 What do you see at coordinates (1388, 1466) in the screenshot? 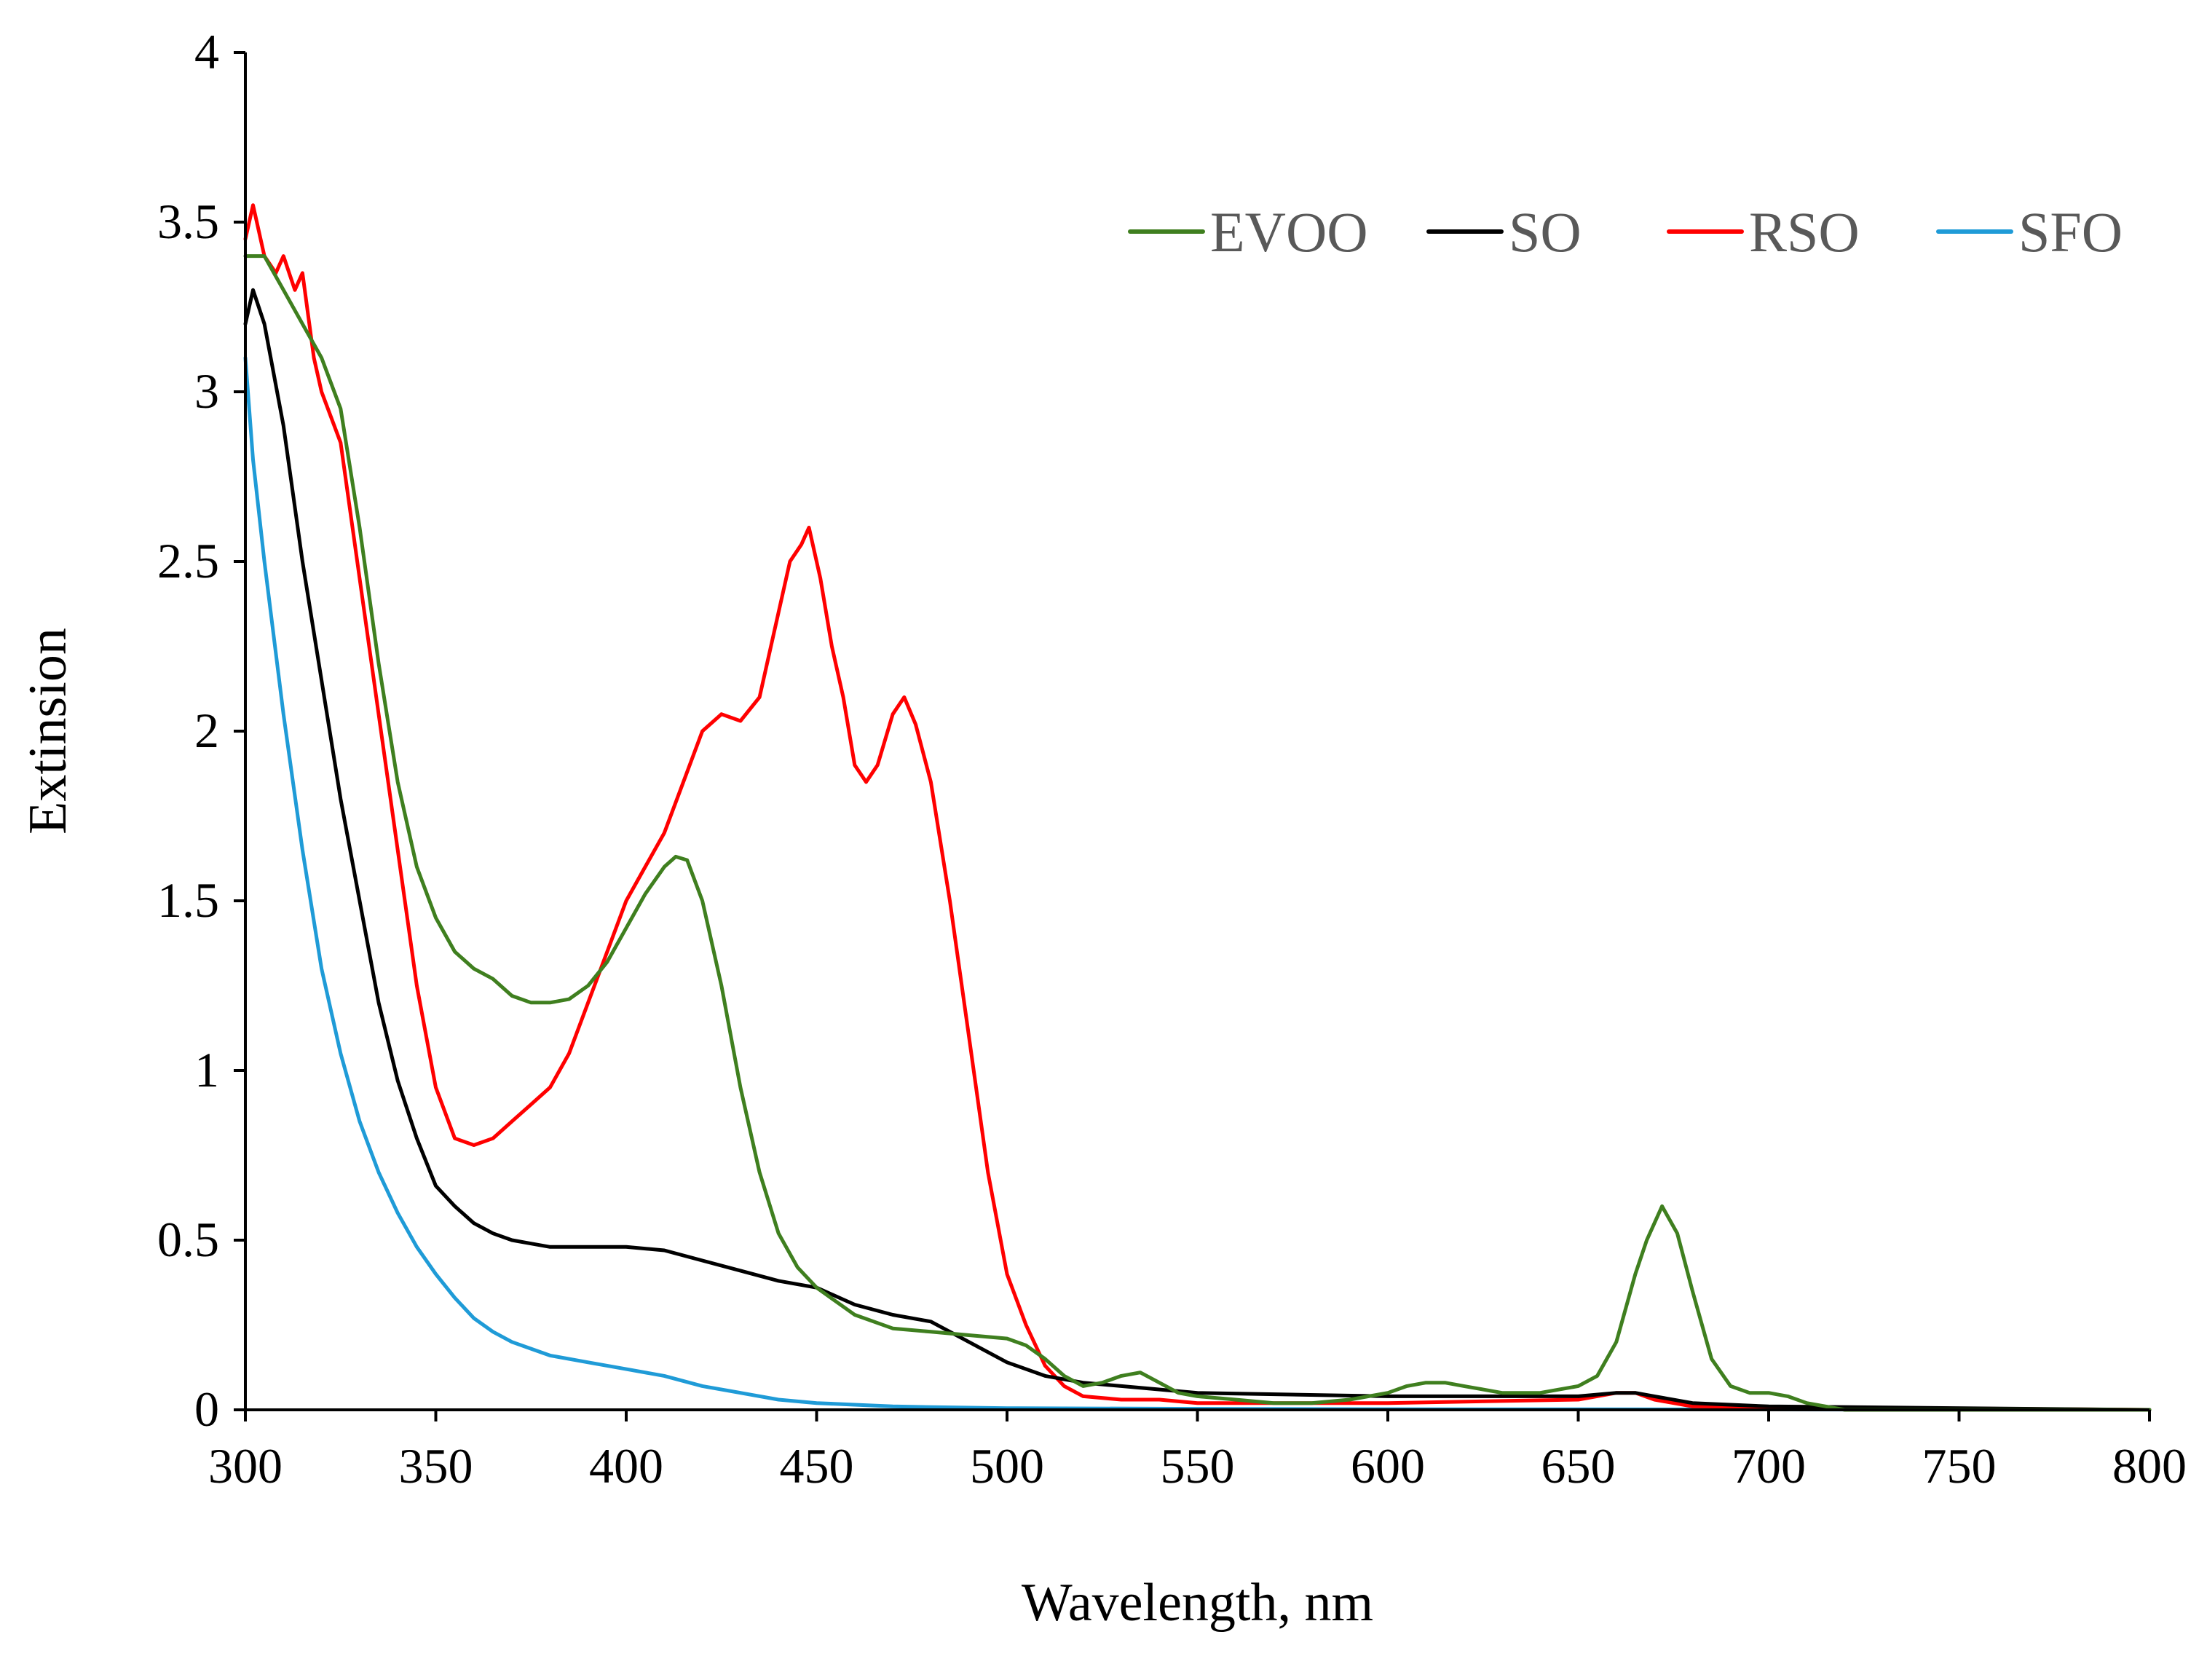
I see `x-tick-label: 600` at bounding box center [1388, 1466].